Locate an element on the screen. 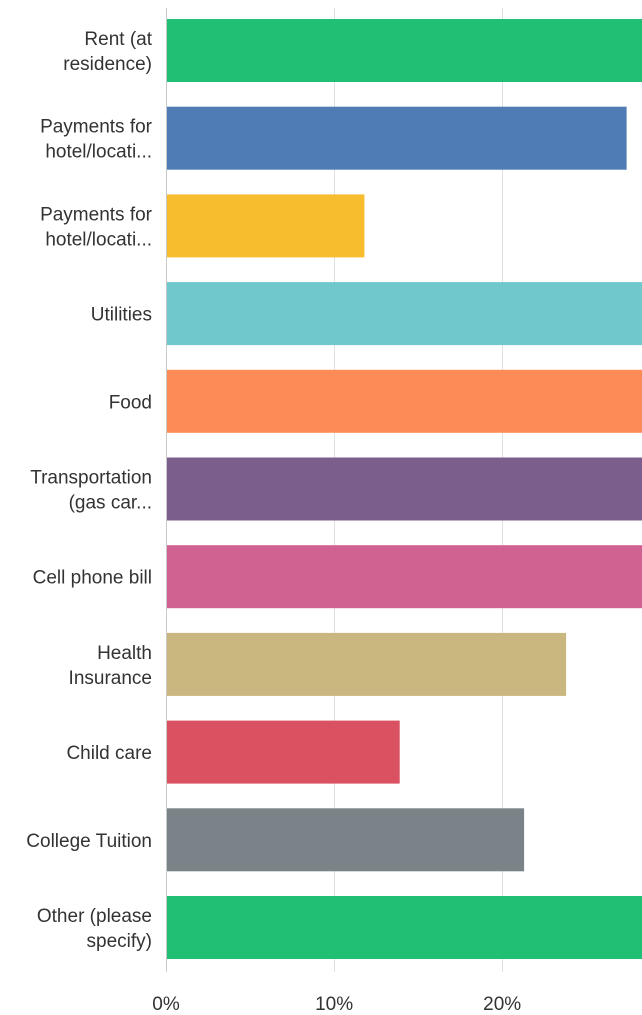 This screenshot has width=642, height=1015. x-tick-label: 10% is located at coordinates (334, 1004).